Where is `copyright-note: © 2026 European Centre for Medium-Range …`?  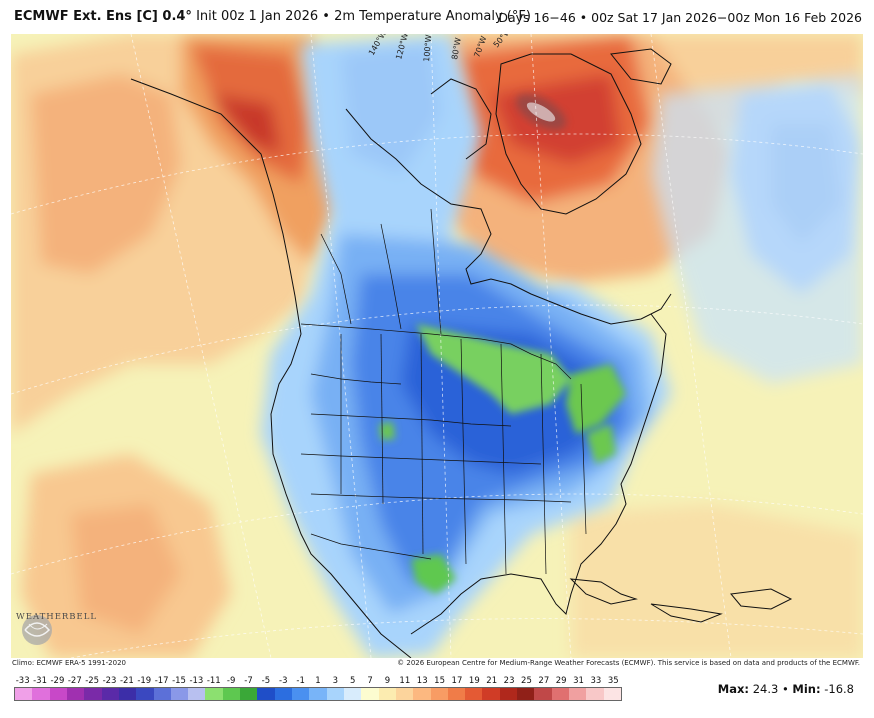
copyright-note: © 2026 European Centre for Medium-Range … is located at coordinates (628, 663).